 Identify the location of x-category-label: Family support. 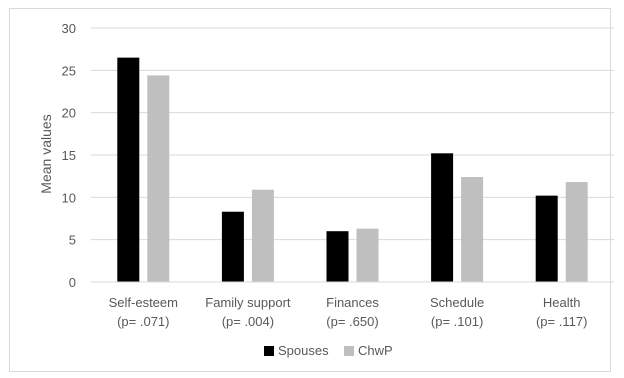
(248, 302).